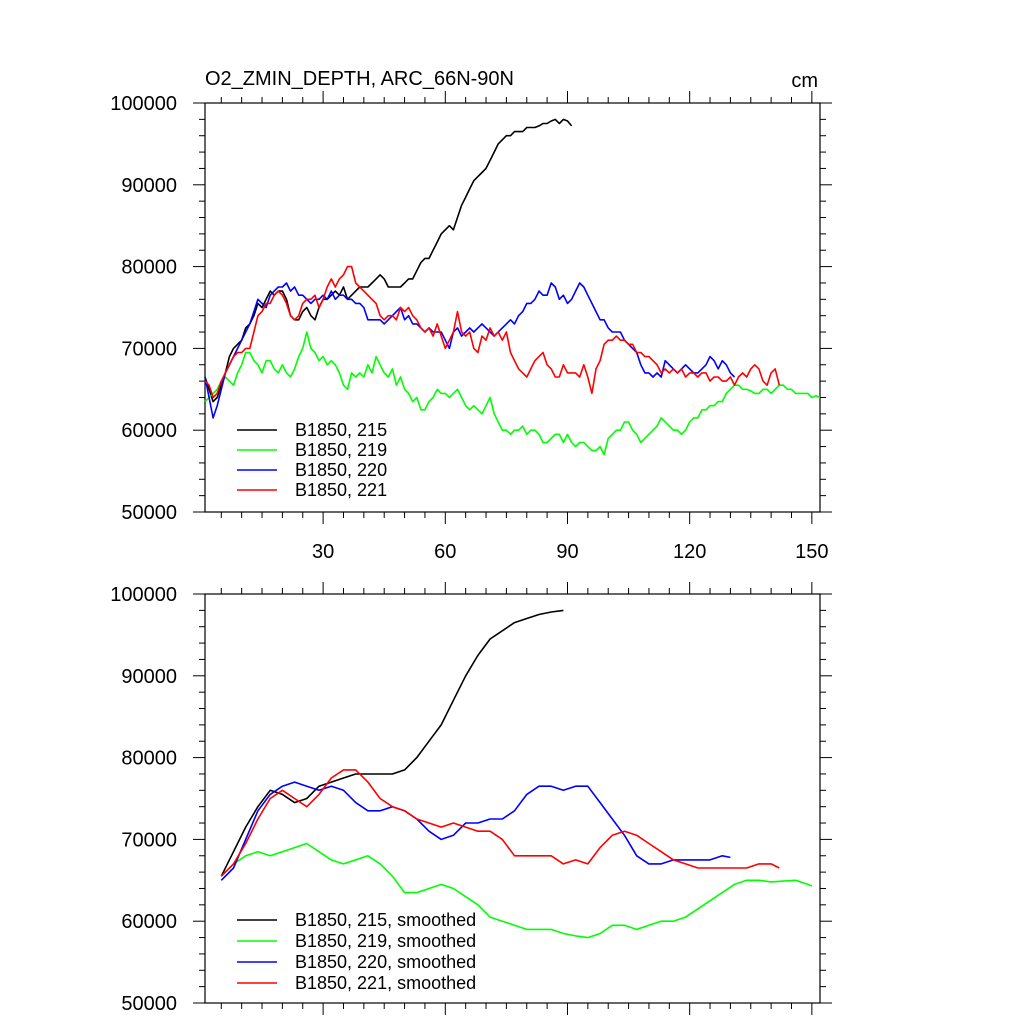  Describe the element at coordinates (385, 983) in the screenshot. I see `legend-label-4: B1850, 221, smoothed` at that location.